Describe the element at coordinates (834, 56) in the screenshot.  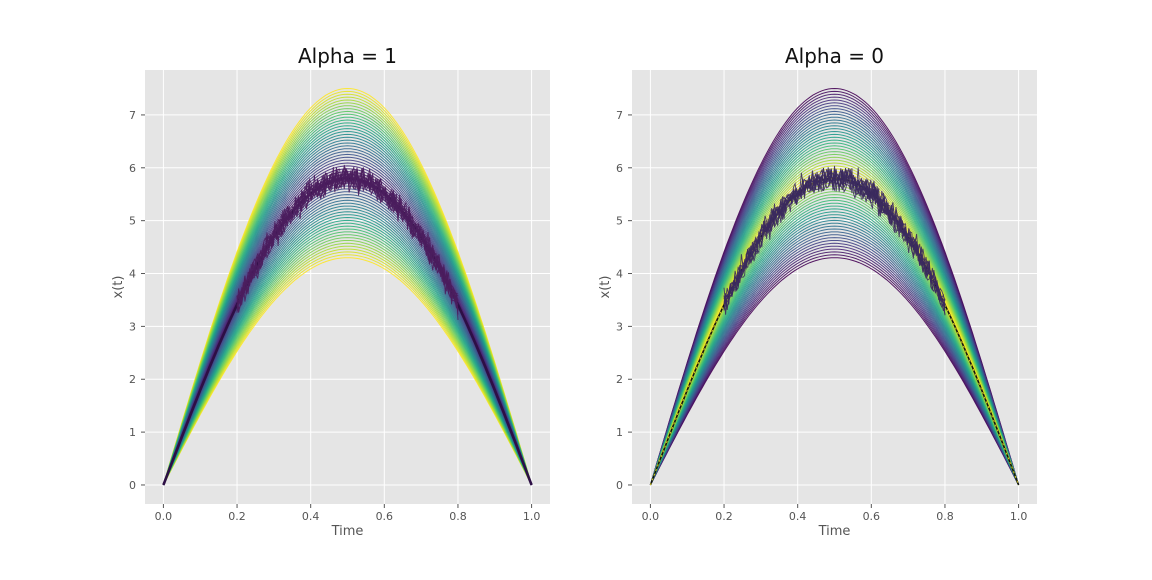
I see `chart-title: Alpha = 0` at that location.